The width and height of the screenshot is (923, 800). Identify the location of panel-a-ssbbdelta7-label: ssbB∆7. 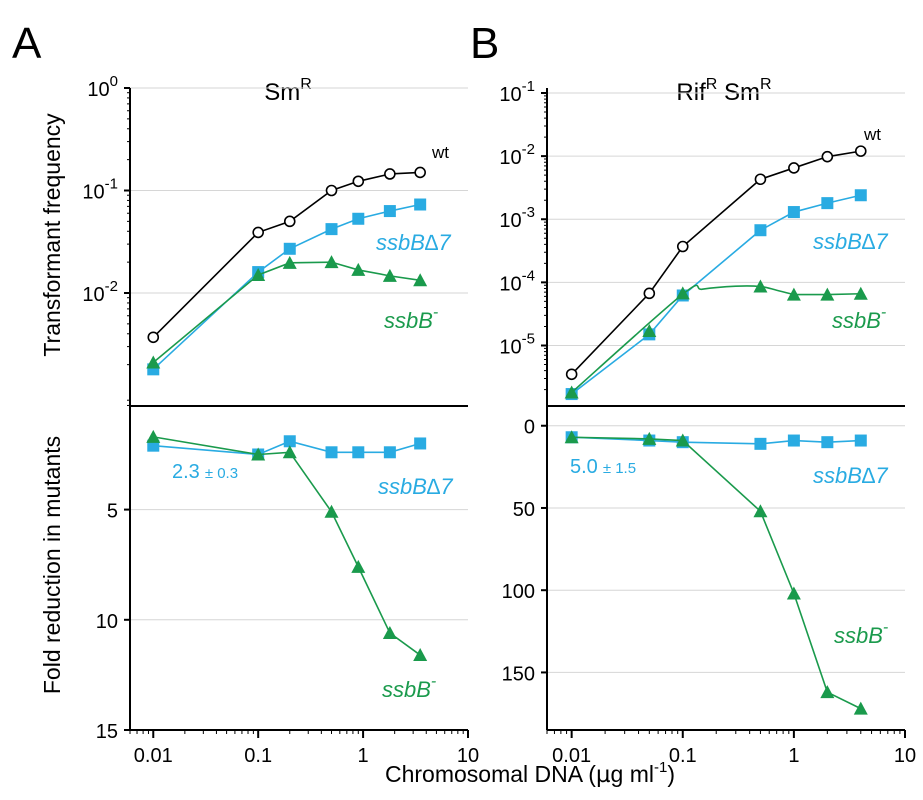
(413, 242).